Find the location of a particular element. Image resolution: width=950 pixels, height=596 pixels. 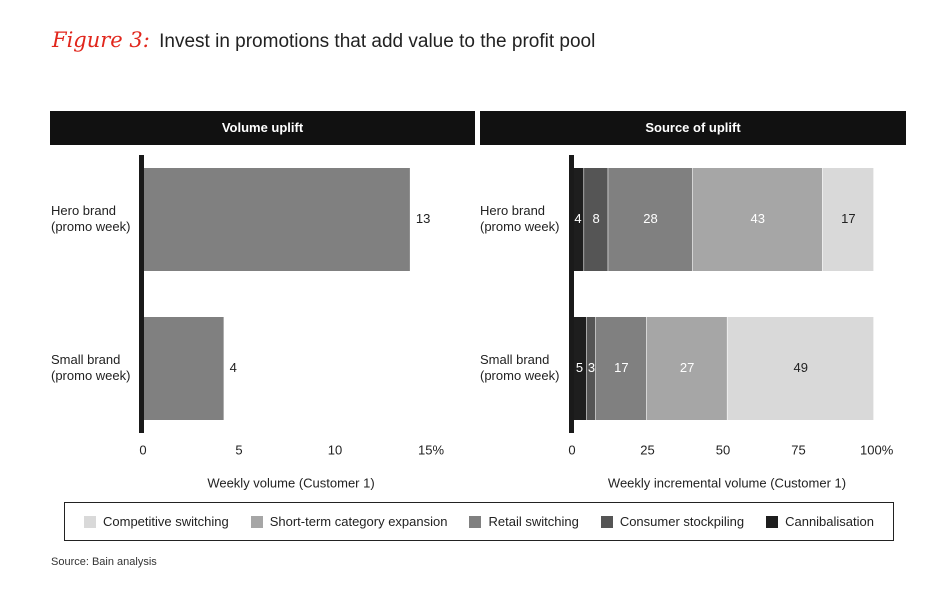

segment-data-label: 27 is located at coordinates (687, 367).